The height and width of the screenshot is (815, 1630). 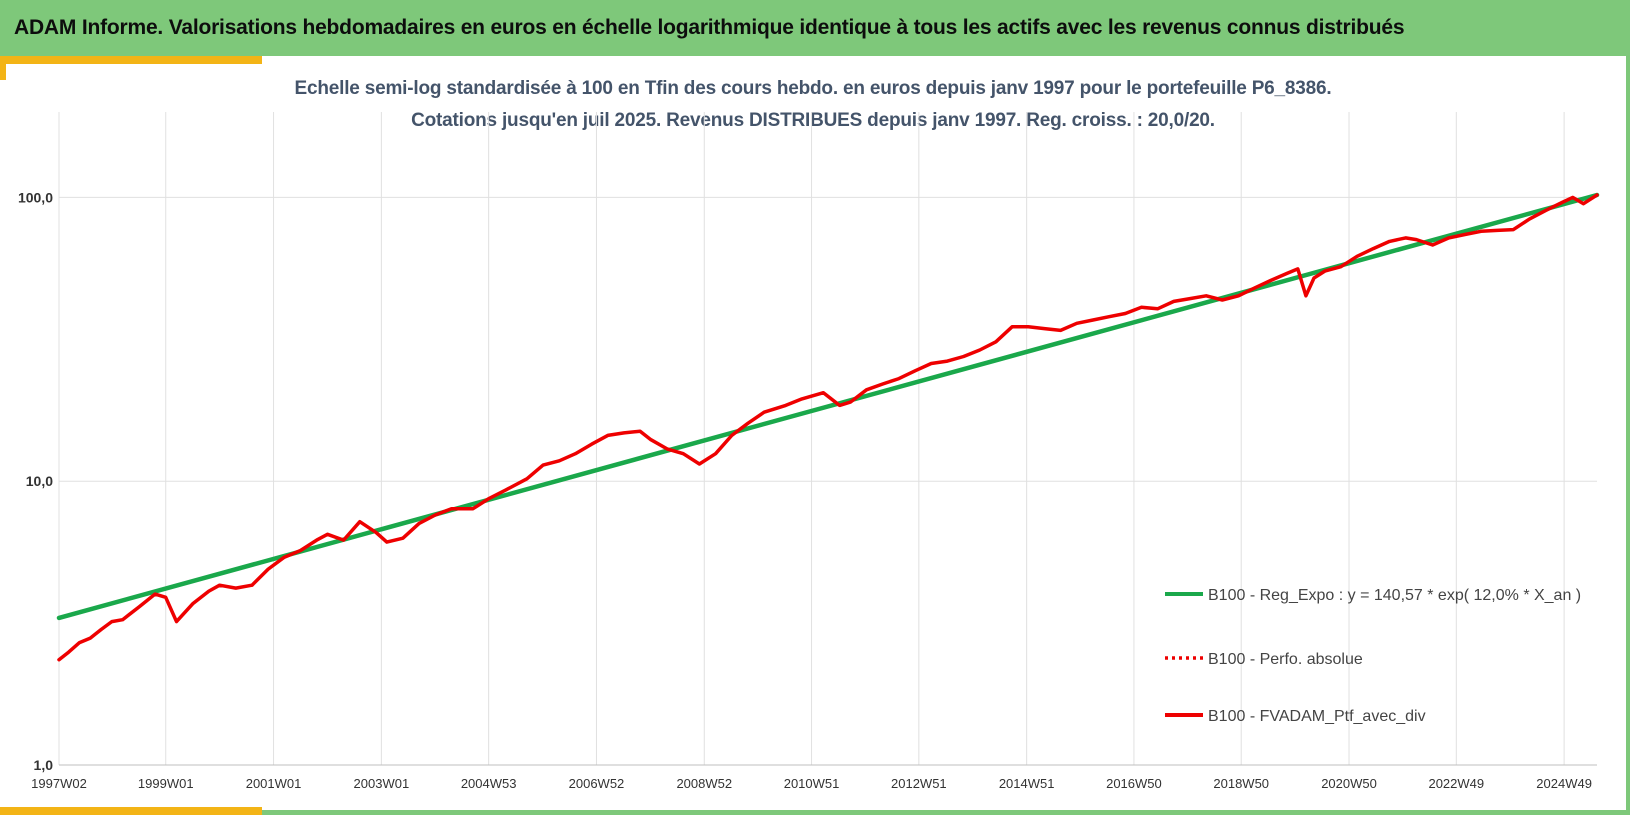 I want to click on frame-right, so click(x=1628, y=435).